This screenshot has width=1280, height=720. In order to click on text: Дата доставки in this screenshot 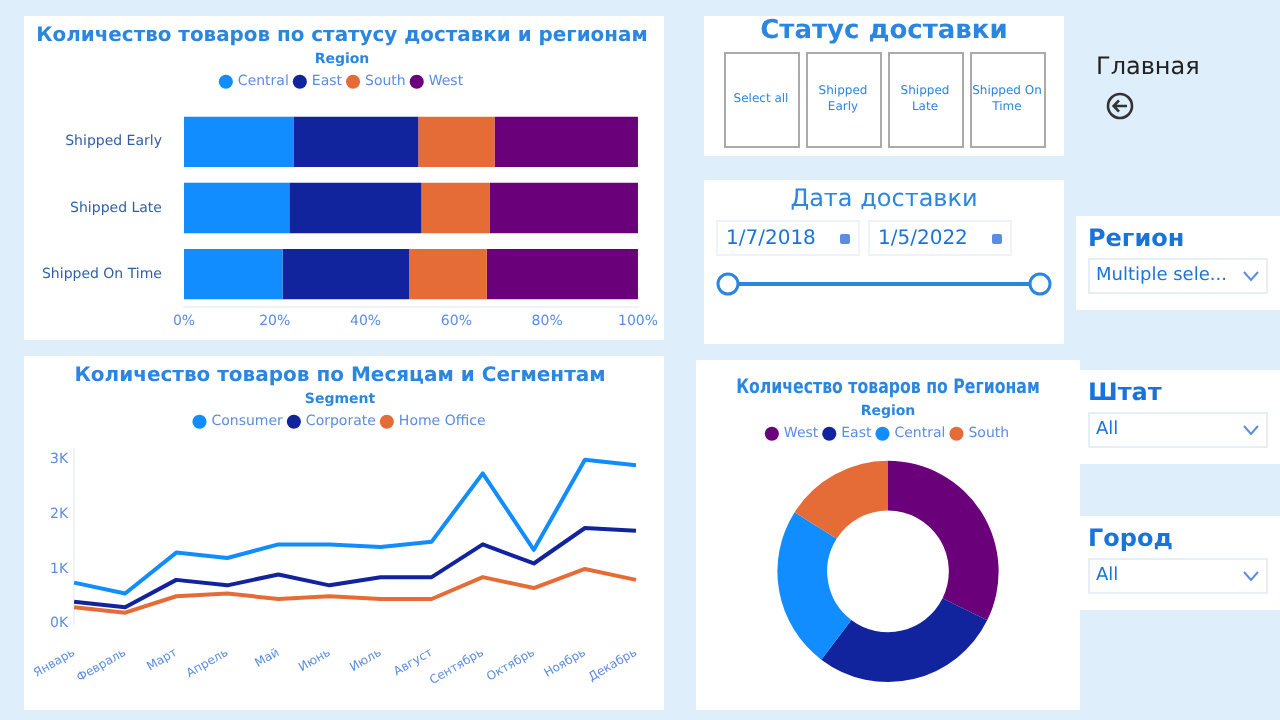, I will do `click(884, 198)`.